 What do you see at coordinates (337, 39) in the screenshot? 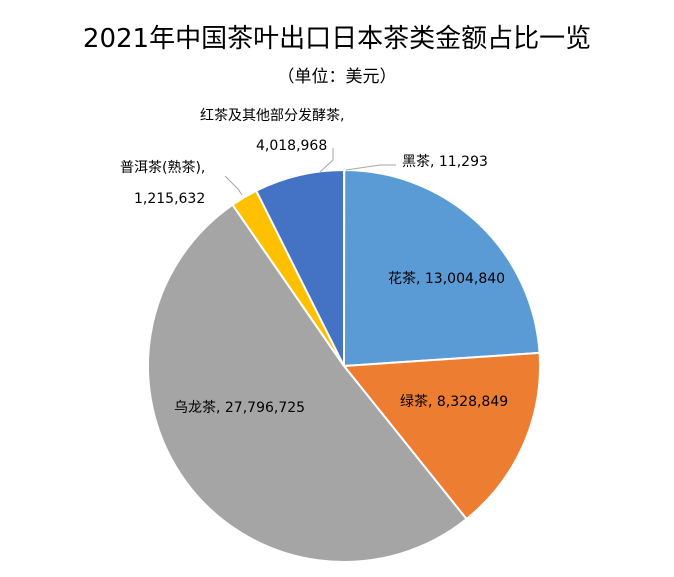
I see `chart-title: 2021年中国茶叶出口日本茶类金额占比一览` at bounding box center [337, 39].